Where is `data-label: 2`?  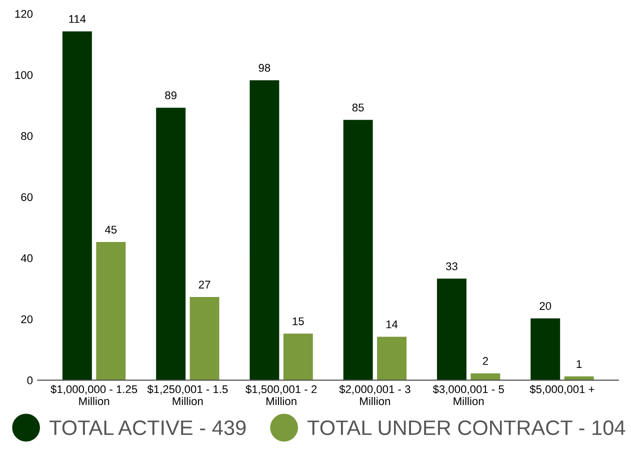
data-label: 2 is located at coordinates (485, 361).